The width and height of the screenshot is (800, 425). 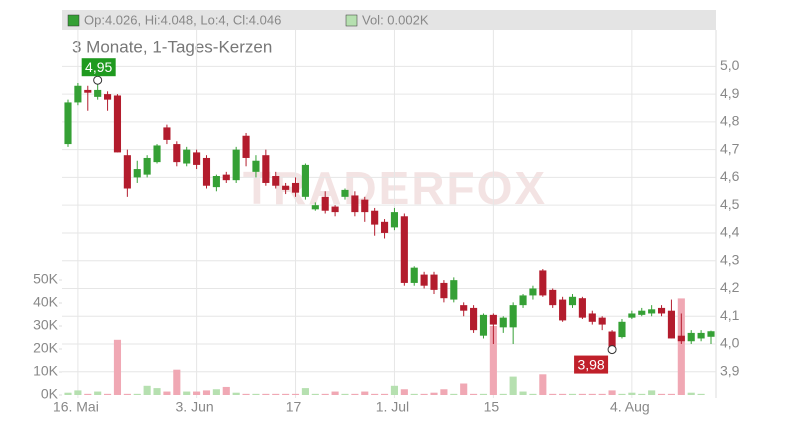 I want to click on subtitle: 3 Monate, 1-Tages-Kerzen, so click(x=172, y=46).